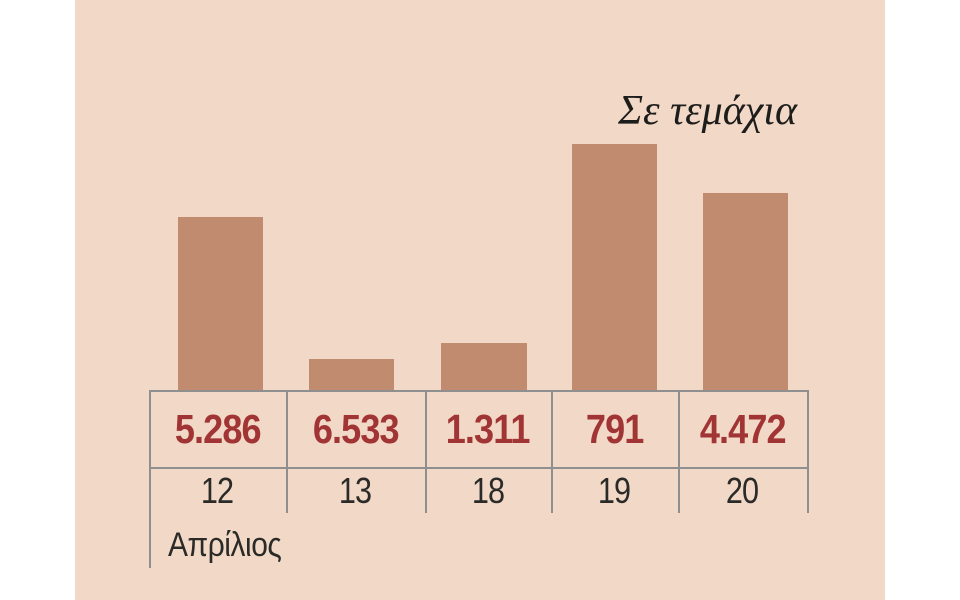  I want to click on value-label: 6.533, so click(356, 429).